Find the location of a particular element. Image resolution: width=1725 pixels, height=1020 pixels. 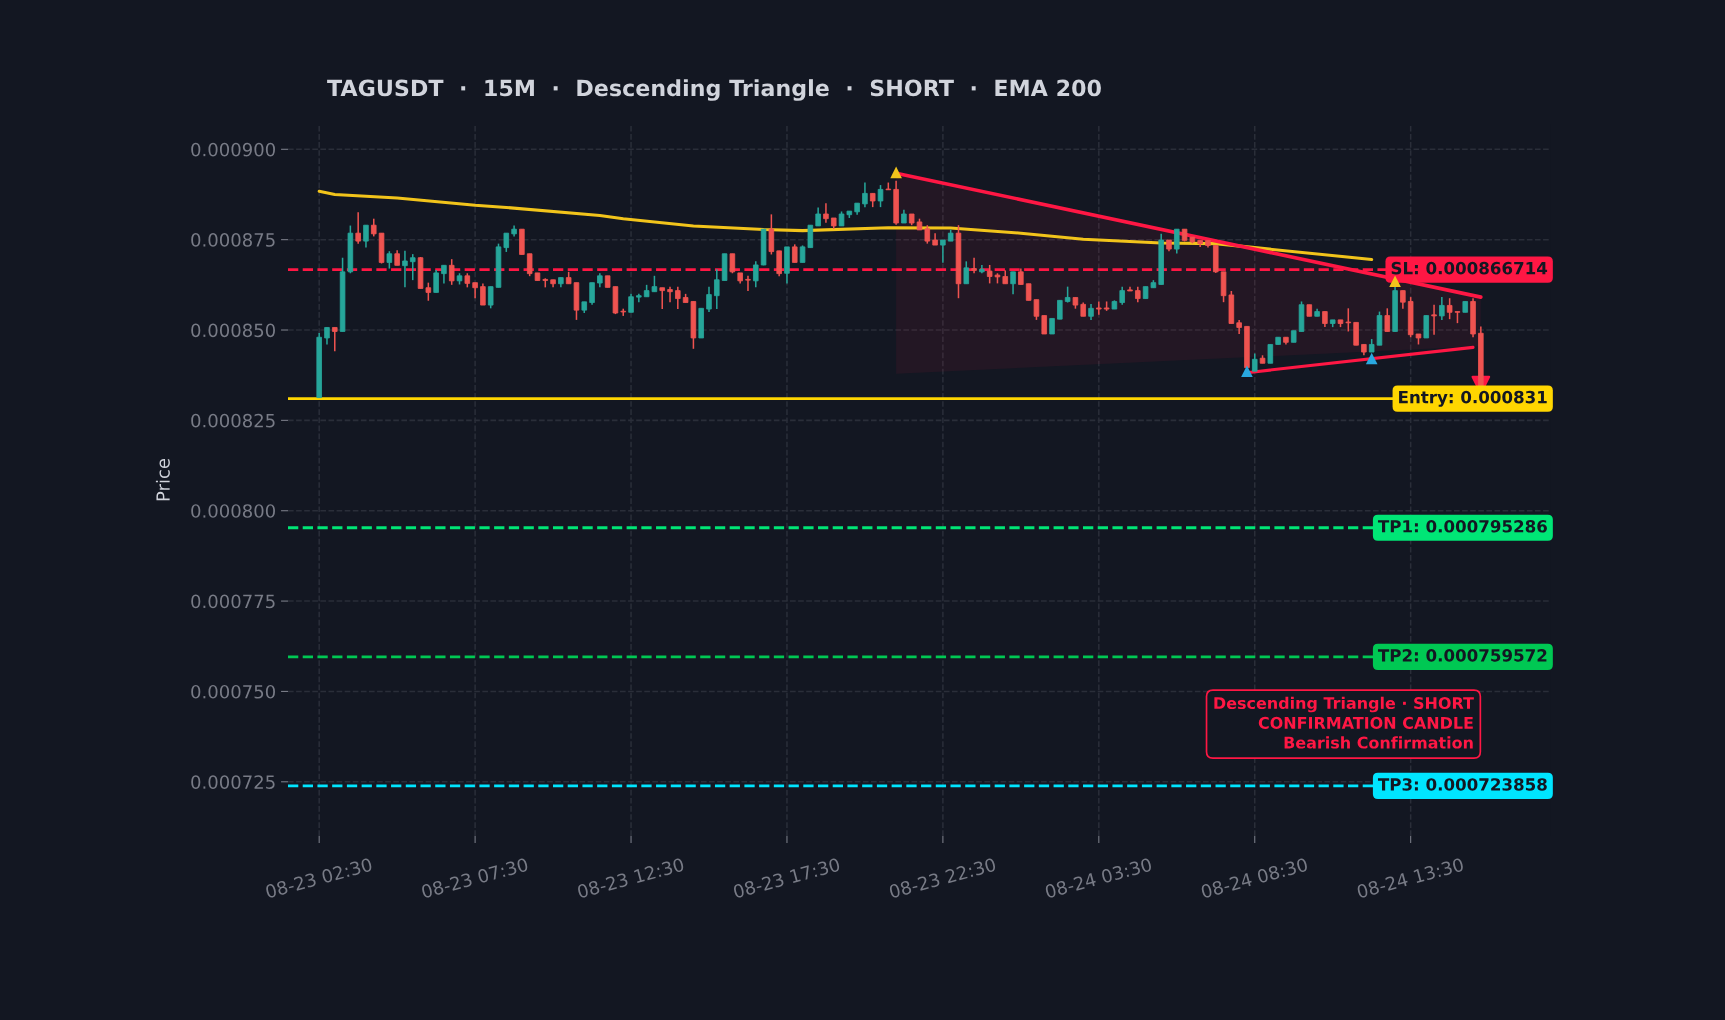

x-tick-label: 08-23 02:30 is located at coordinates (318, 878).